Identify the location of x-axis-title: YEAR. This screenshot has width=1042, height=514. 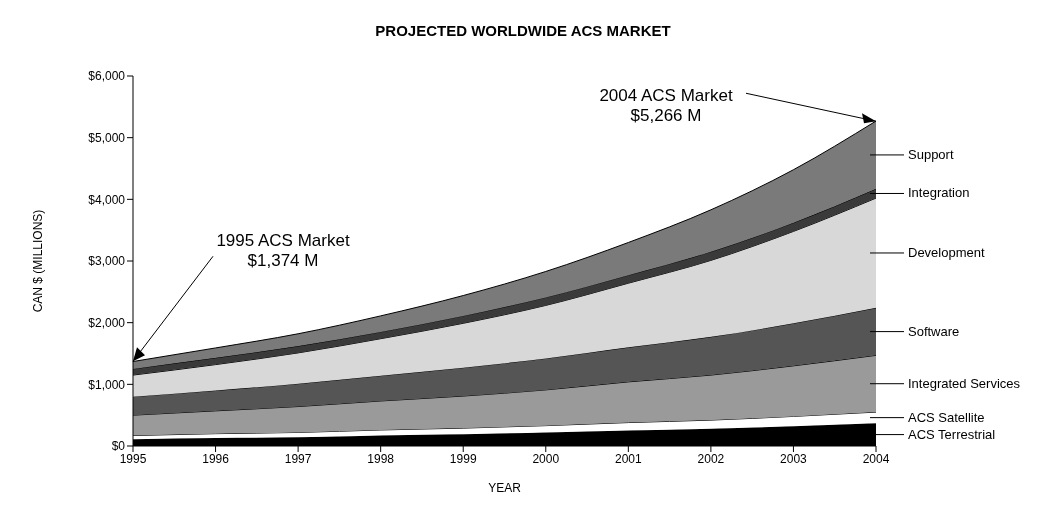
(505, 488).